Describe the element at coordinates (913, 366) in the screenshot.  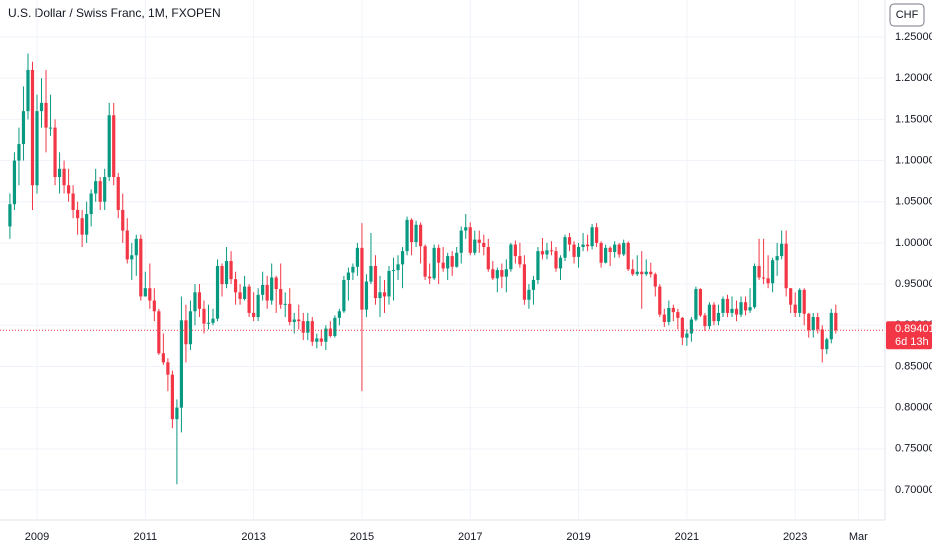
I see `y-tick-label: 0.85000` at that location.